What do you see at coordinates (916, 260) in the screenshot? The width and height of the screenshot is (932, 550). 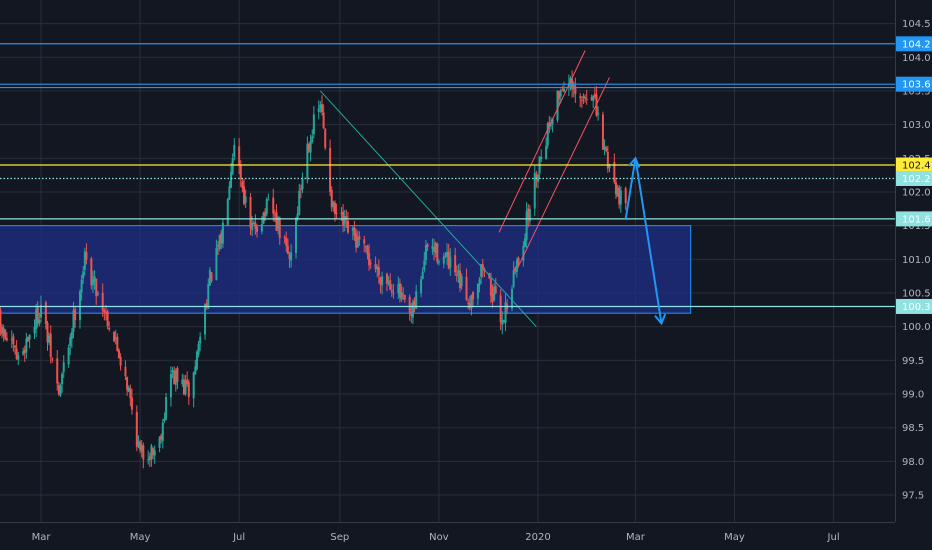 I see `y-tick-label: 101.0` at bounding box center [916, 260].